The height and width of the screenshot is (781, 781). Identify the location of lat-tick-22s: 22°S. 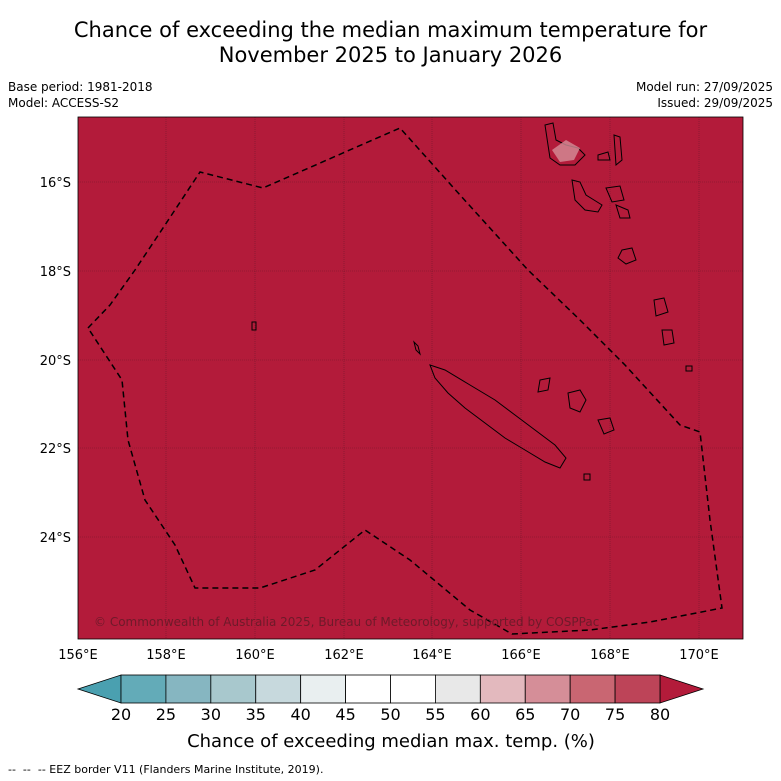
(55, 449).